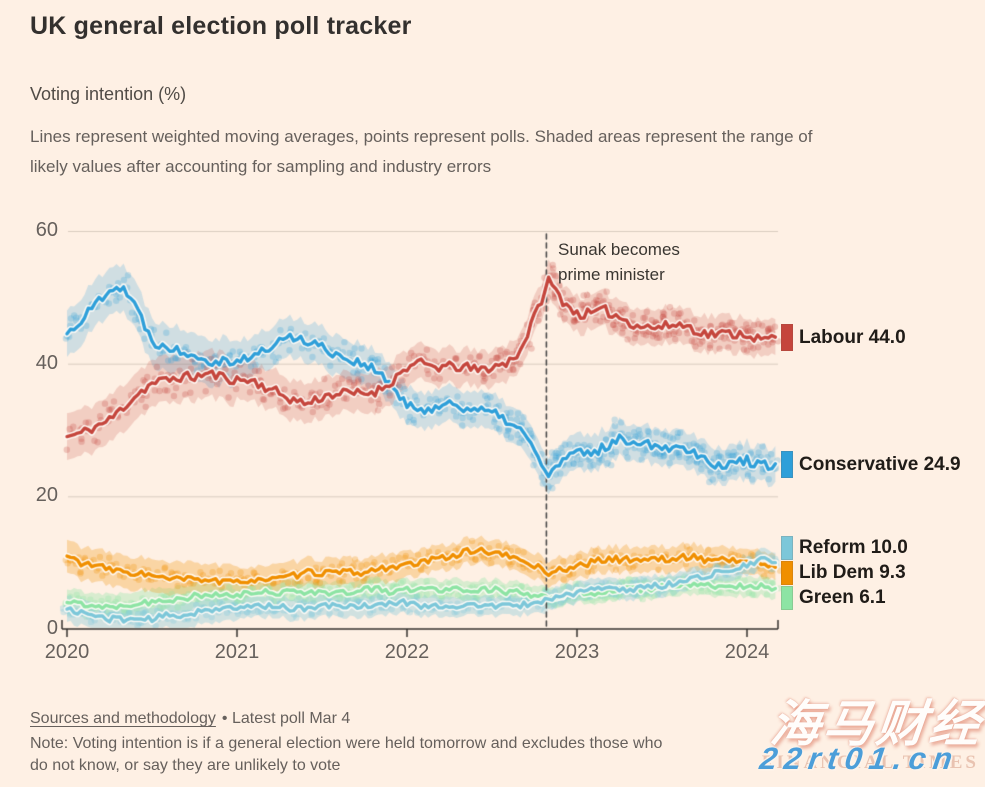 The width and height of the screenshot is (985, 787). Describe the element at coordinates (852, 337) in the screenshot. I see `legend-label-labour: Labour 44.0` at that location.